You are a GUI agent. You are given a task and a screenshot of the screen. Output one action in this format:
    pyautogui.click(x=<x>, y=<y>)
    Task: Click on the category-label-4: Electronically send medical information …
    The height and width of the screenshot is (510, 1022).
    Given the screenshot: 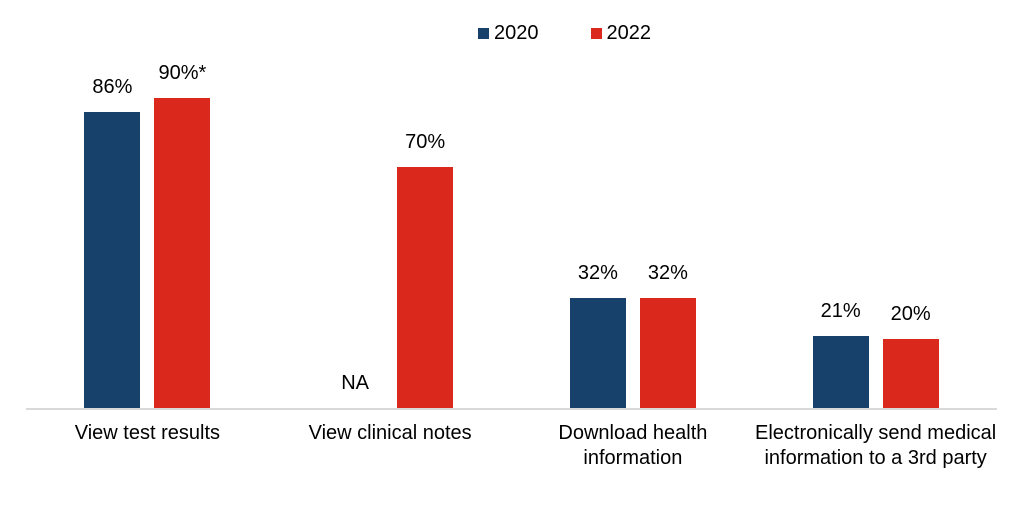 What is the action you would take?
    pyautogui.click(x=876, y=445)
    